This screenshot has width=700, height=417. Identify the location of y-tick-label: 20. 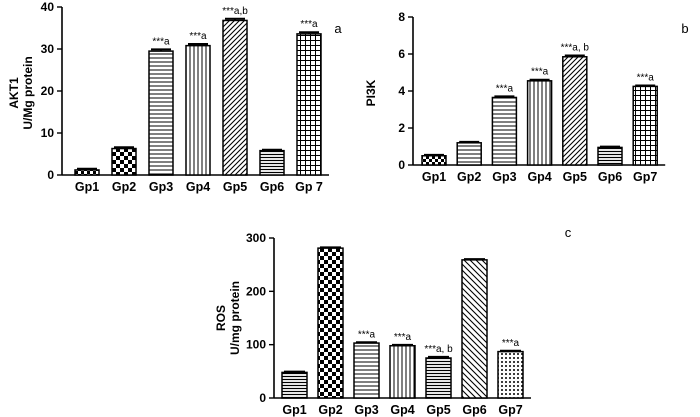
(48, 91).